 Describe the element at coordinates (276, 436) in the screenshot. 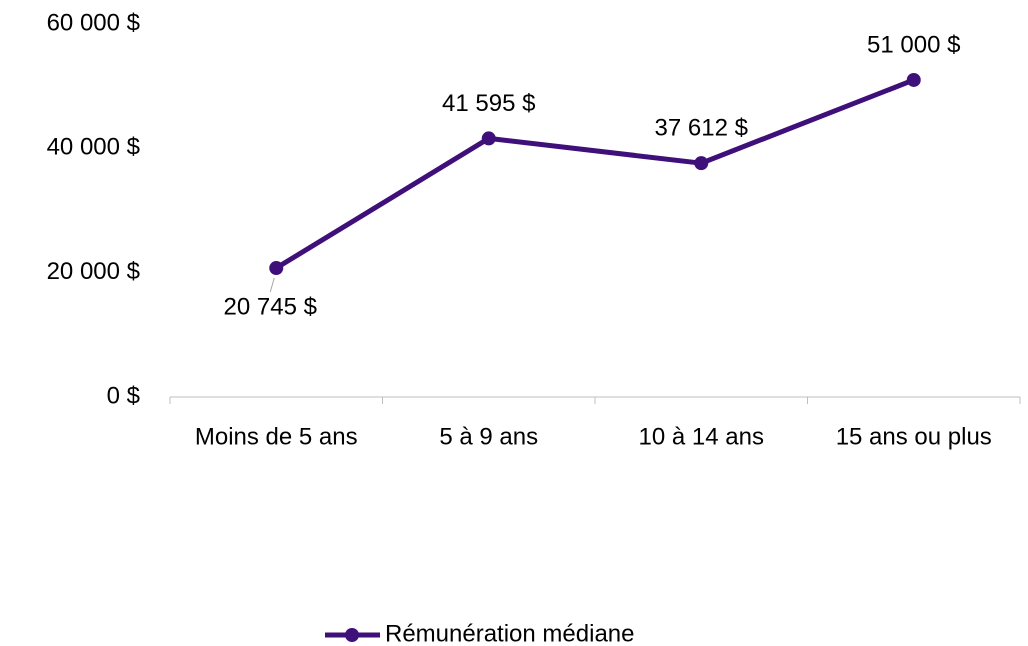

I see `x-tick-label: Moins de 5 ans` at that location.